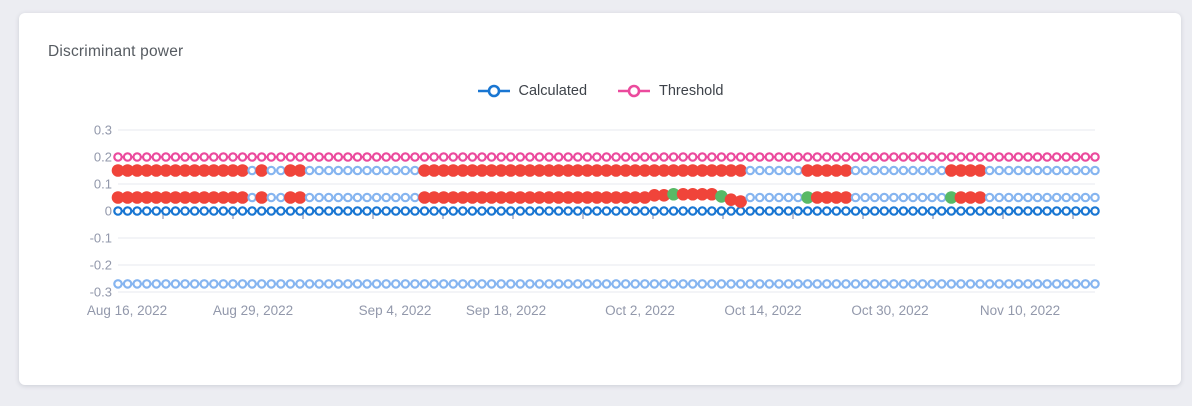 This screenshot has height=406, width=1192. Describe the element at coordinates (116, 51) in the screenshot. I see `chart-title: Discriminant power` at that location.